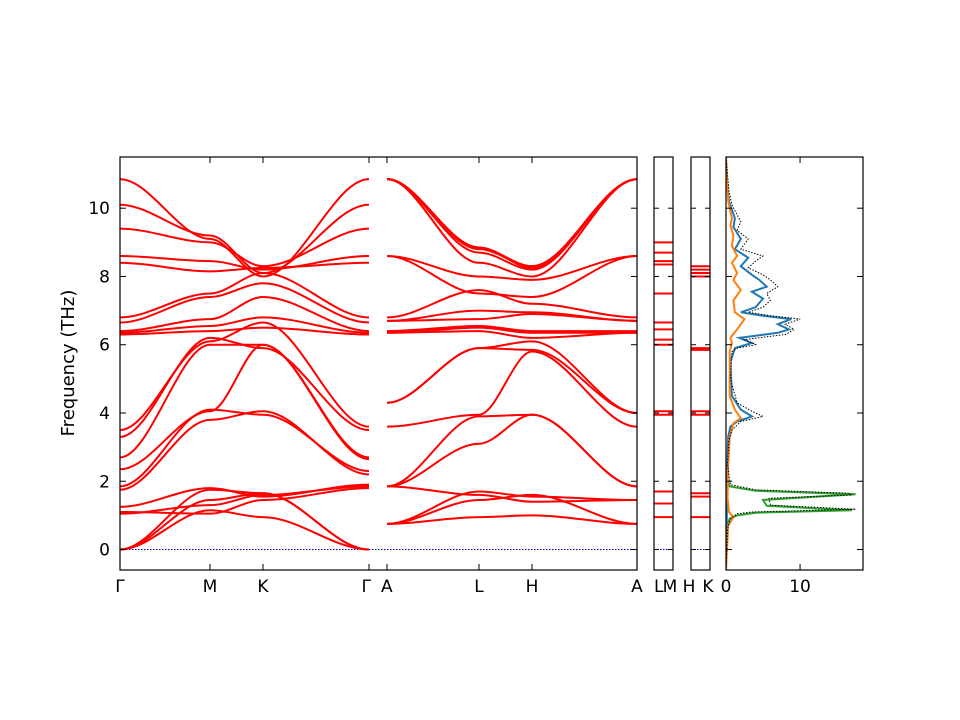  I want to click on plot-frame-hk, so click(700, 363).